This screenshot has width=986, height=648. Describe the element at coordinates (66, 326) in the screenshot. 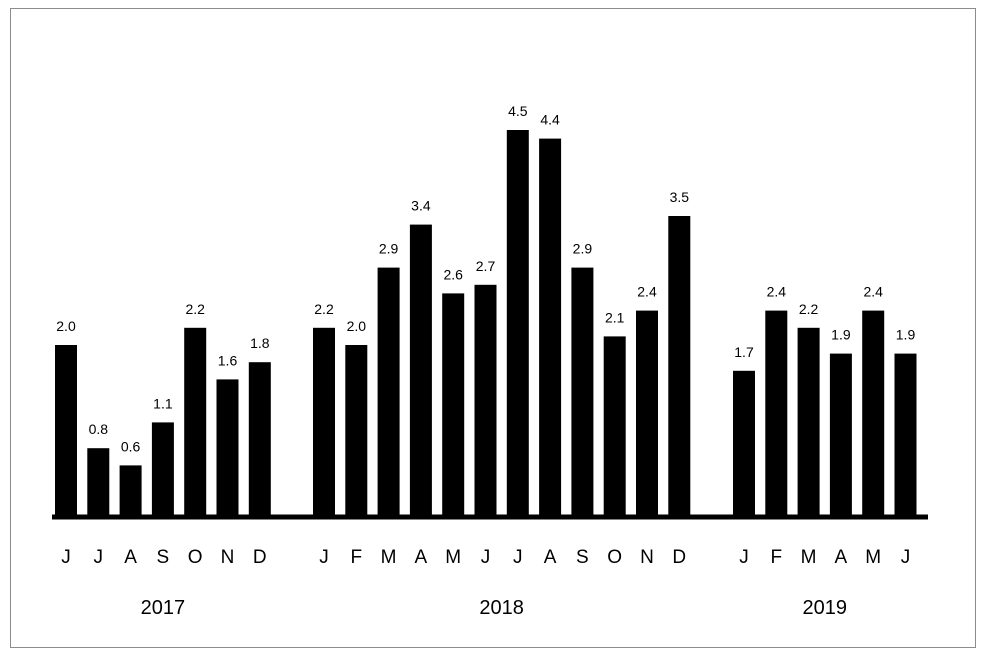

I see `value-label-2017-1: 2.0` at that location.